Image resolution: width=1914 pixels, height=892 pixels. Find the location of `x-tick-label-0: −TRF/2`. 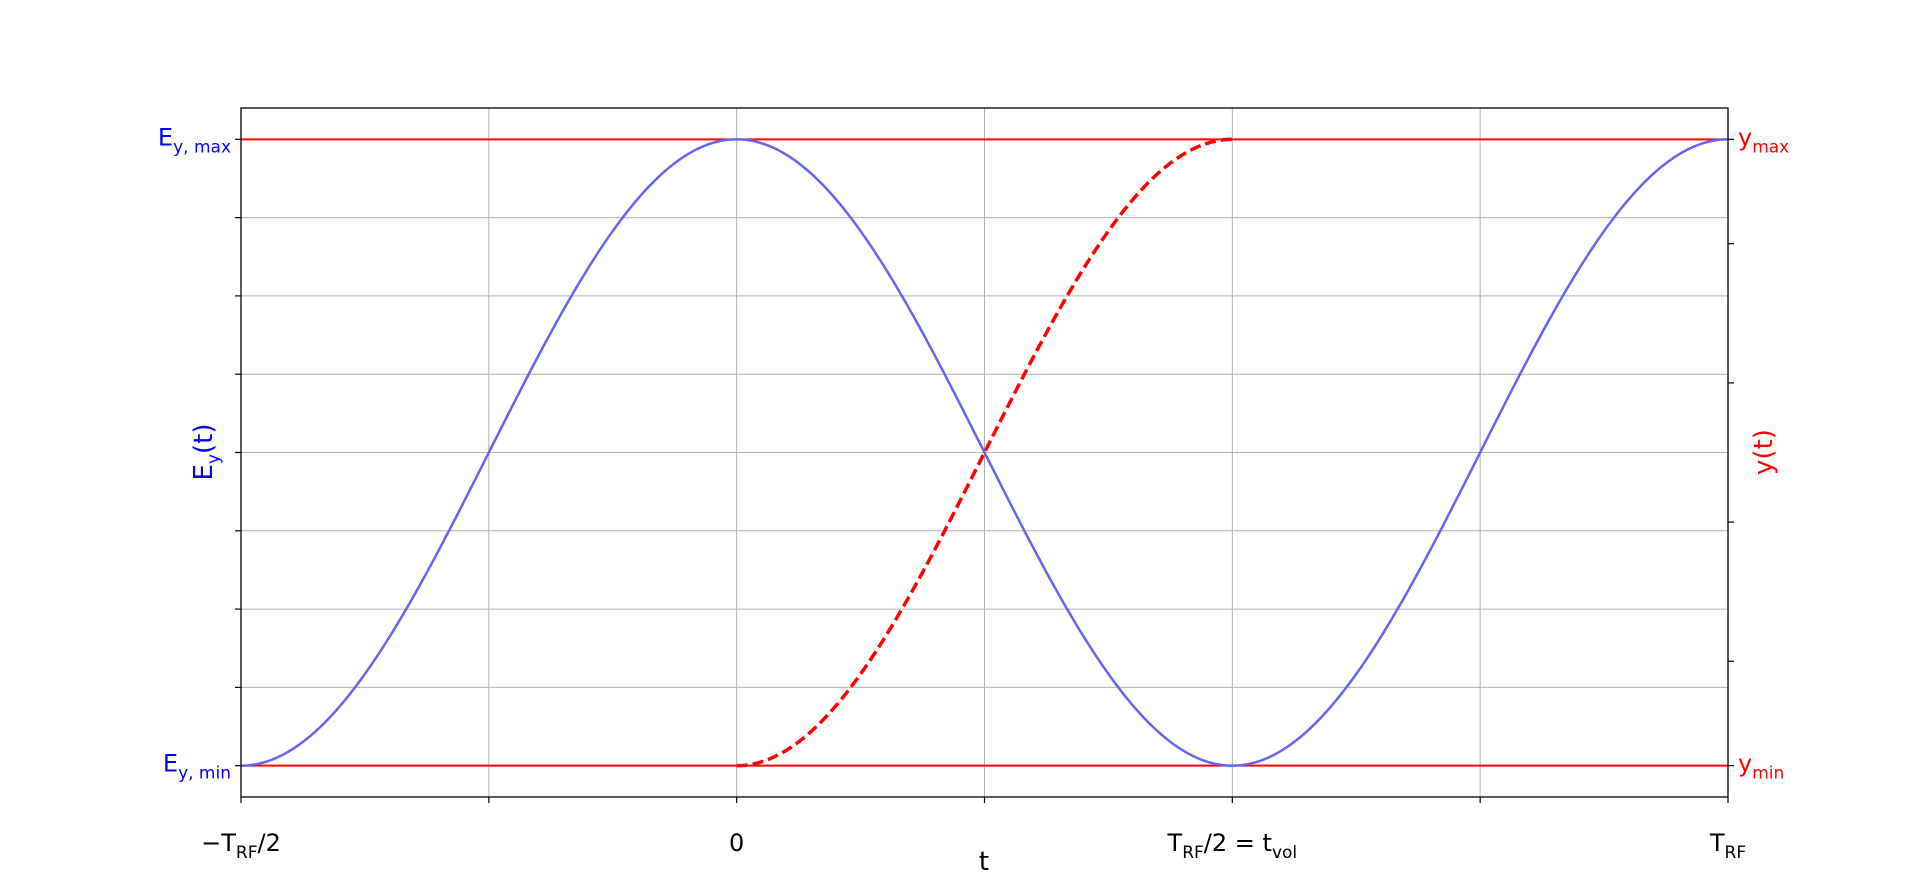

x-tick-label-0: −TRF/2 is located at coordinates (241, 846).